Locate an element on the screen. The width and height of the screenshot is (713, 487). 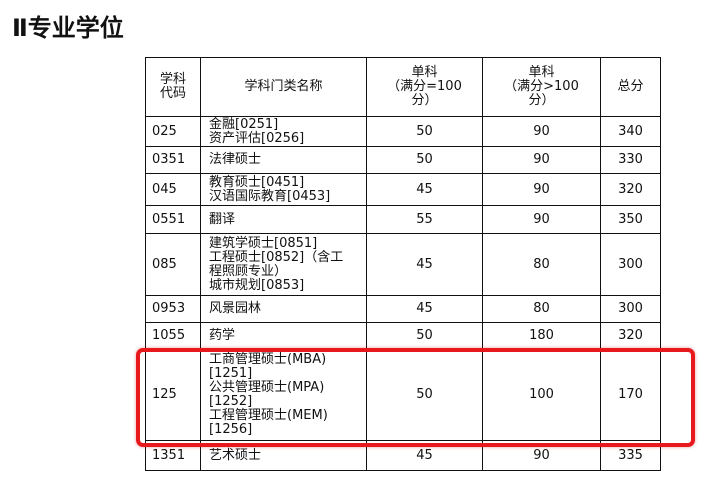
row-single-over-100: 100 is located at coordinates (541, 395).